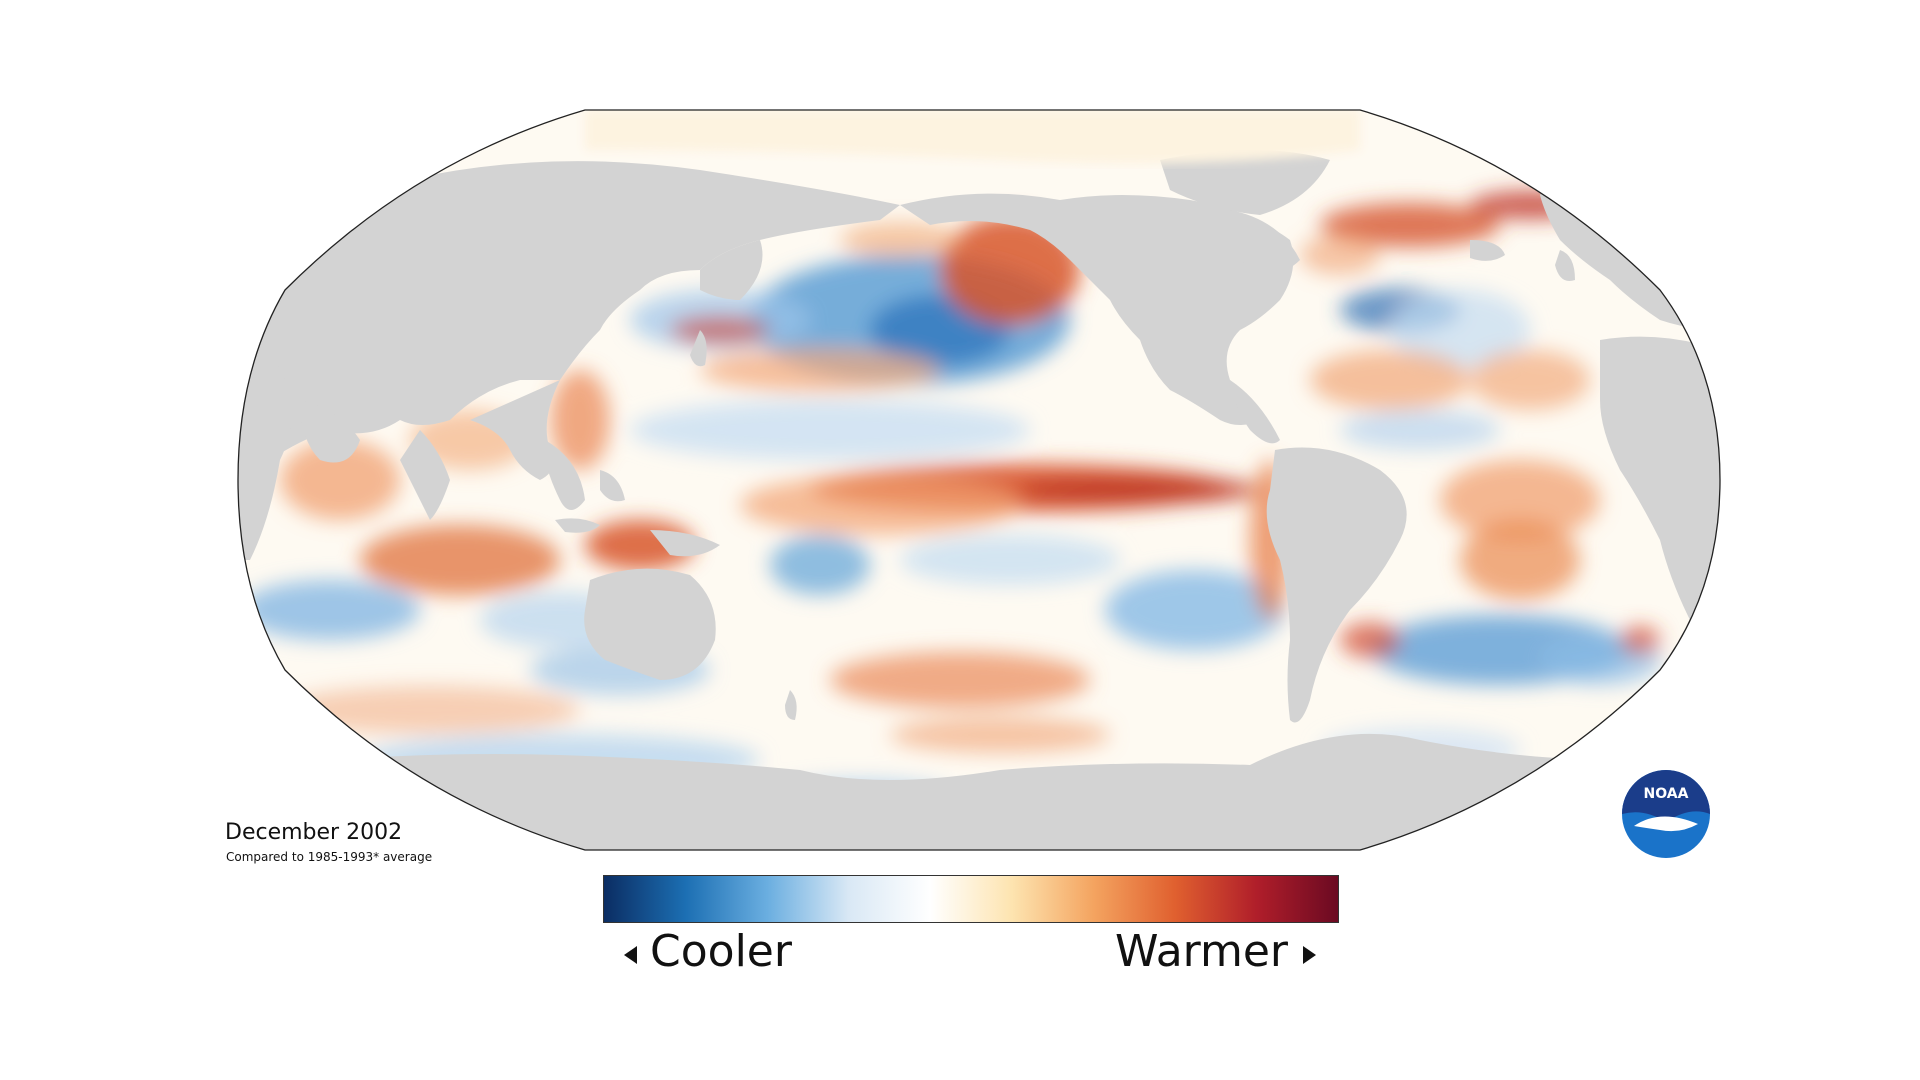 This screenshot has height=1080, width=1920. What do you see at coordinates (1201, 951) in the screenshot?
I see `legend-warmer-label: Warmer` at bounding box center [1201, 951].